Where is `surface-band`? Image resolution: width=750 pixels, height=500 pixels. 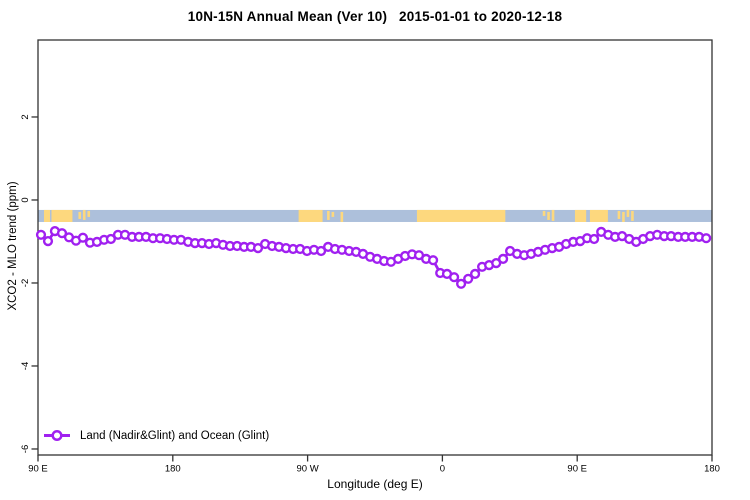 surface-band is located at coordinates (375, 215).